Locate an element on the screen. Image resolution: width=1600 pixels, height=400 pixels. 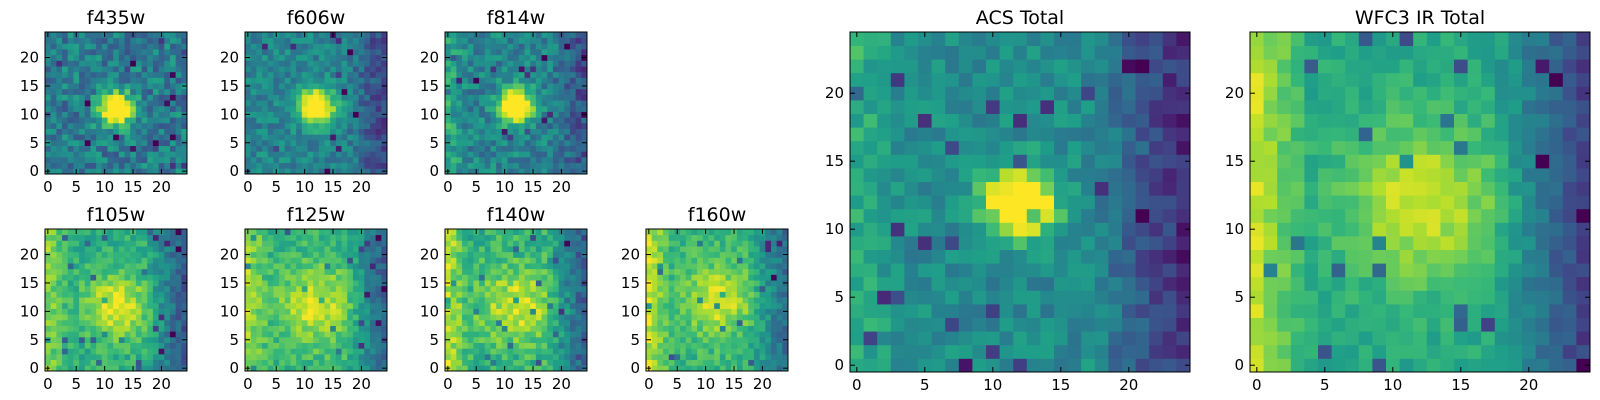
axes-frame is located at coordinates (316, 103).